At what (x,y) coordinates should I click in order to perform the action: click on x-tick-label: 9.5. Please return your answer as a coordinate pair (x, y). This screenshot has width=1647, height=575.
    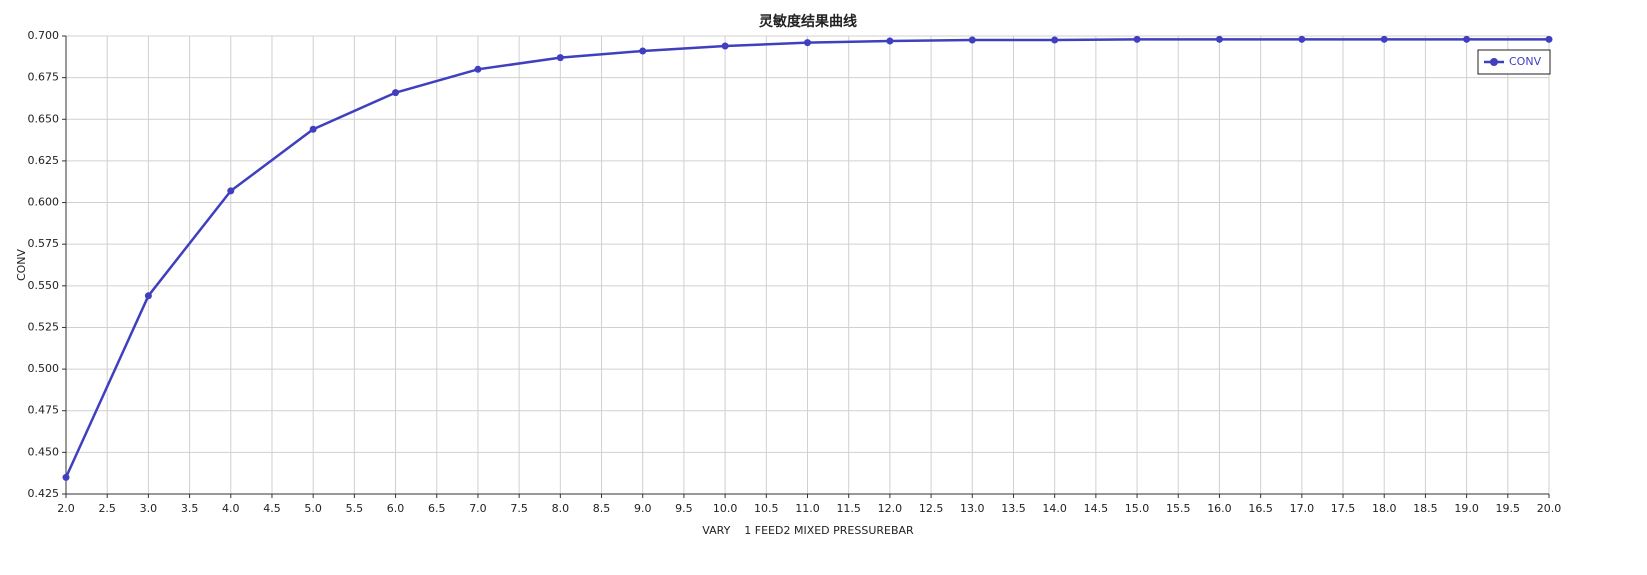
    Looking at the image, I should click on (684, 508).